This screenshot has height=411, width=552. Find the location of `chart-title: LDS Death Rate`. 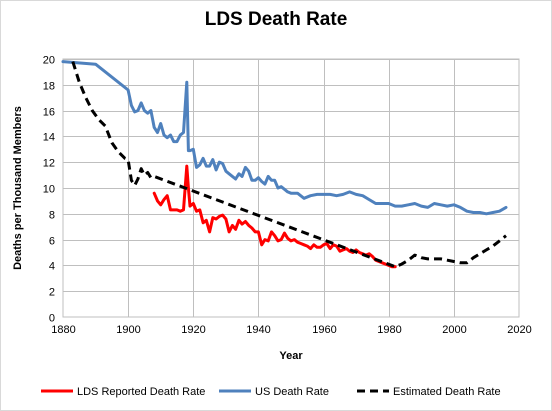

chart-title: LDS Death Rate is located at coordinates (276, 19).